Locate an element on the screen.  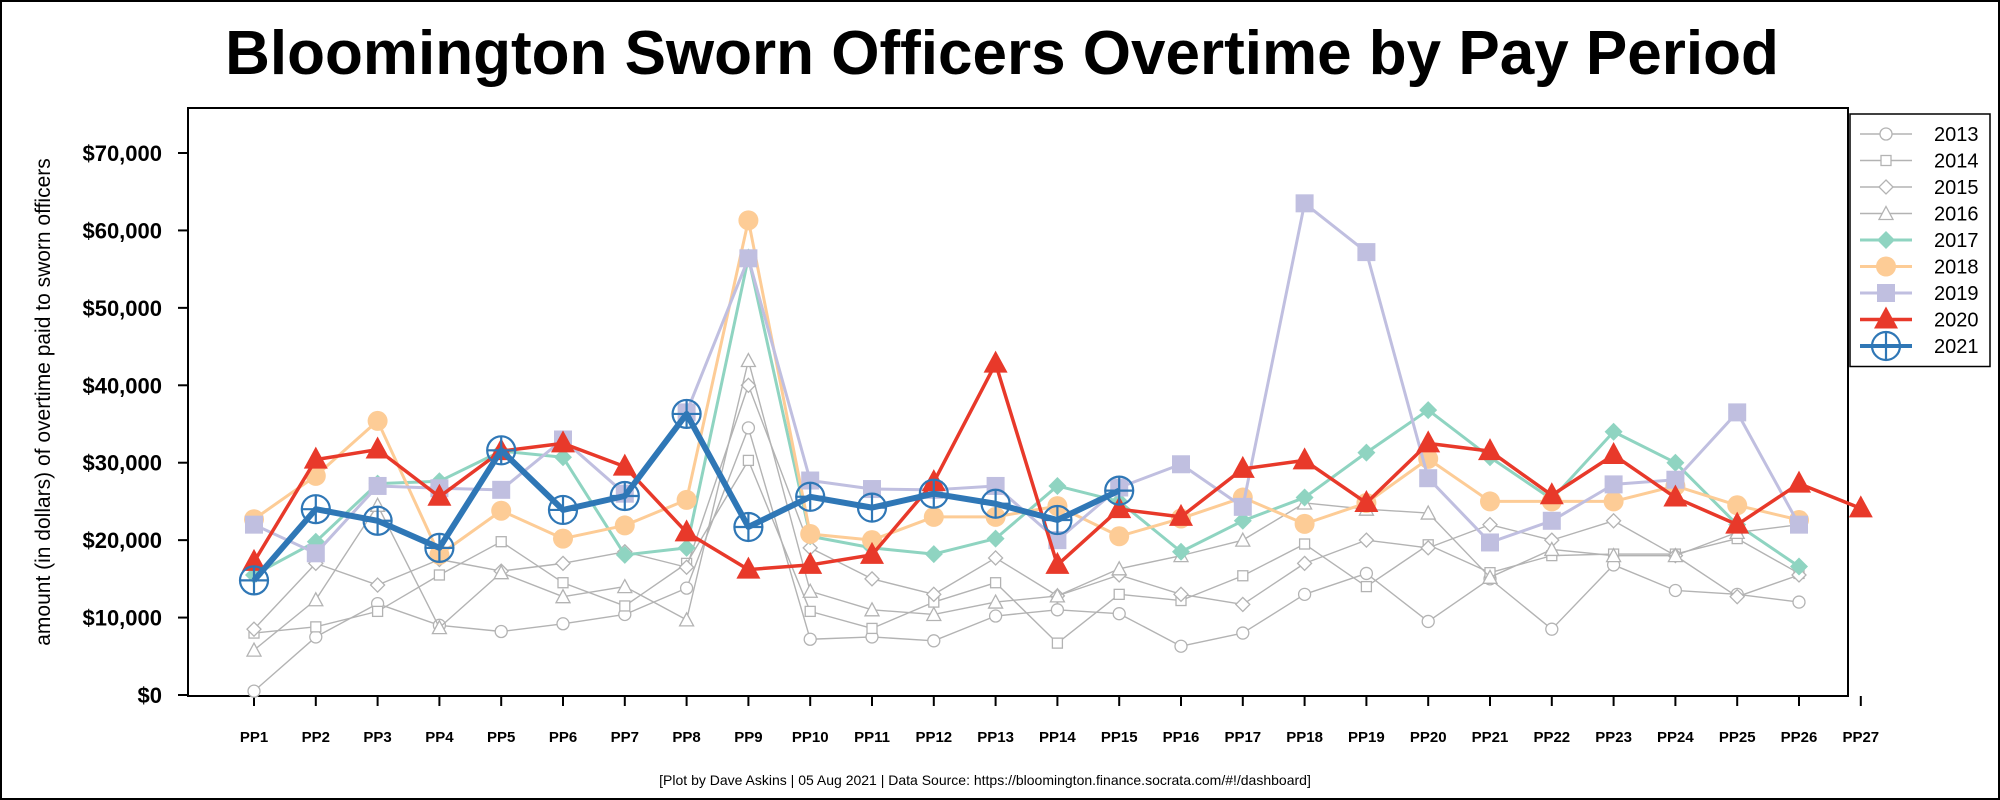
x-tick-label: PP14 is located at coordinates (1057, 737).